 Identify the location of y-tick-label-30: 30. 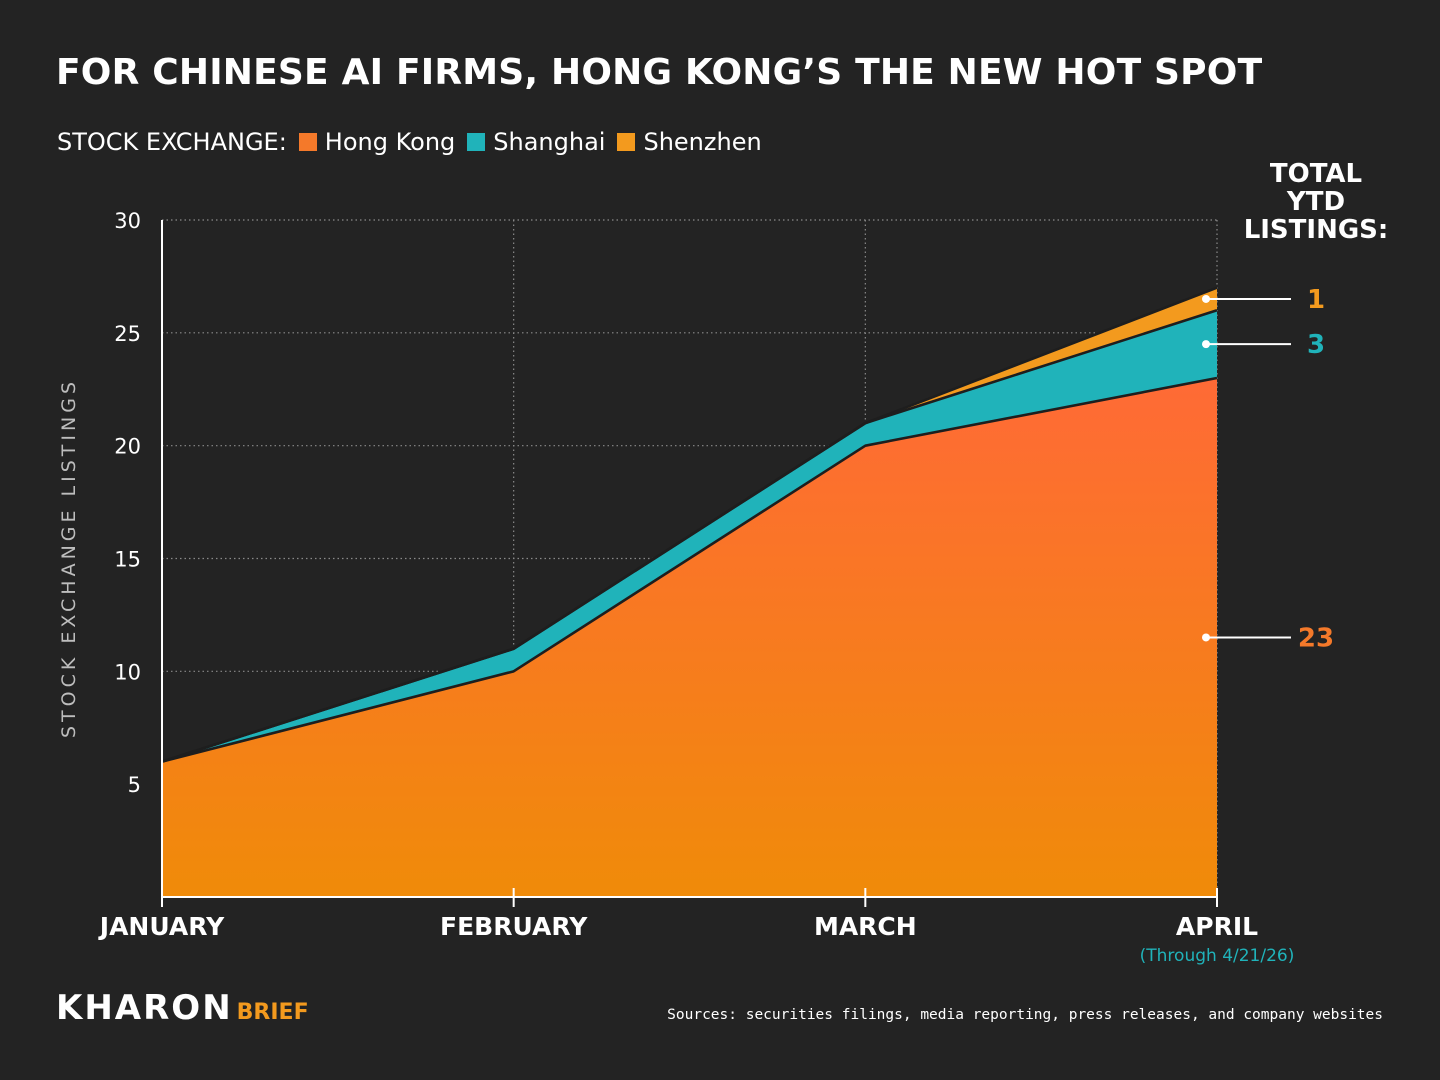
(127, 221).